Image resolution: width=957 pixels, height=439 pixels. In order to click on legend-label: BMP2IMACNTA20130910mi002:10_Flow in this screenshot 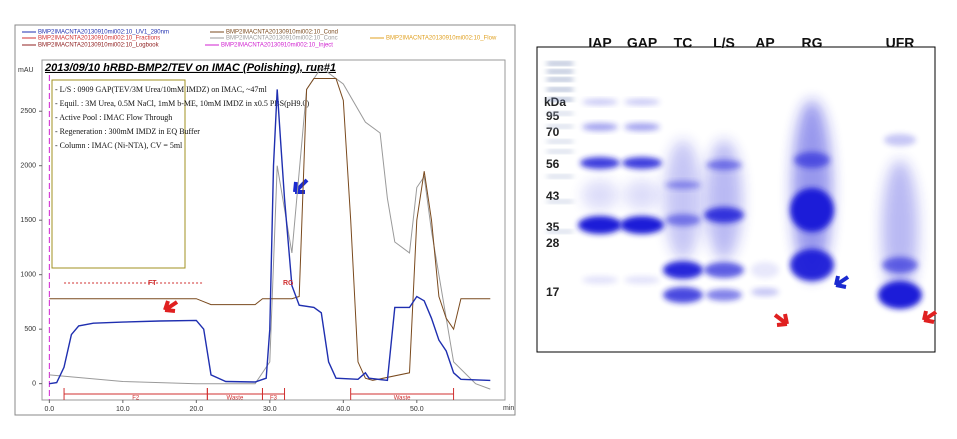, I will do `click(441, 39)`.